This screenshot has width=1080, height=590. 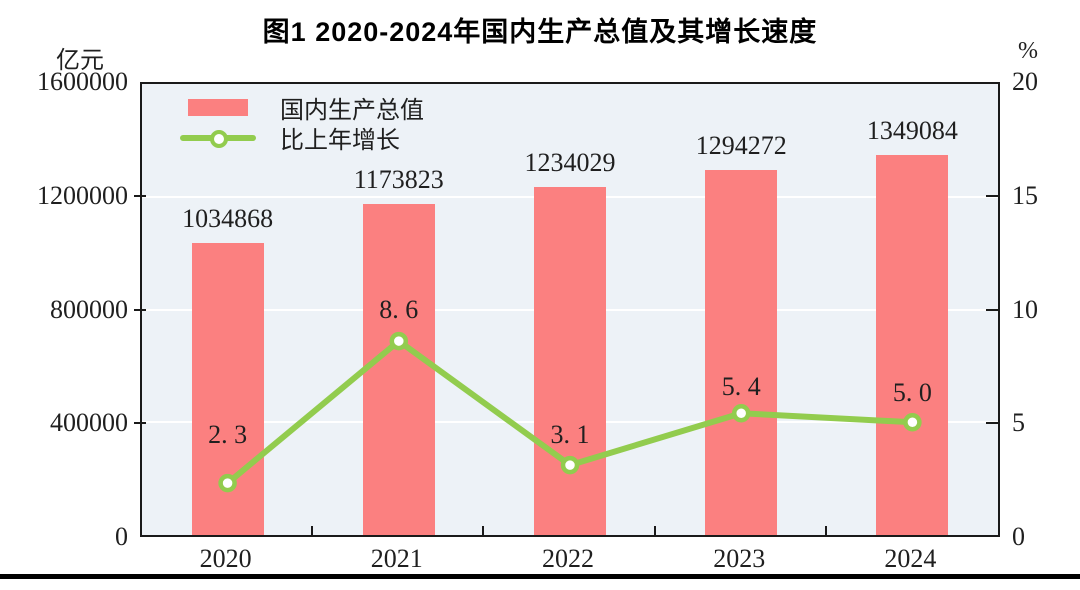 What do you see at coordinates (570, 435) in the screenshot?
I see `growth-value-label-2022: 3. 1` at bounding box center [570, 435].